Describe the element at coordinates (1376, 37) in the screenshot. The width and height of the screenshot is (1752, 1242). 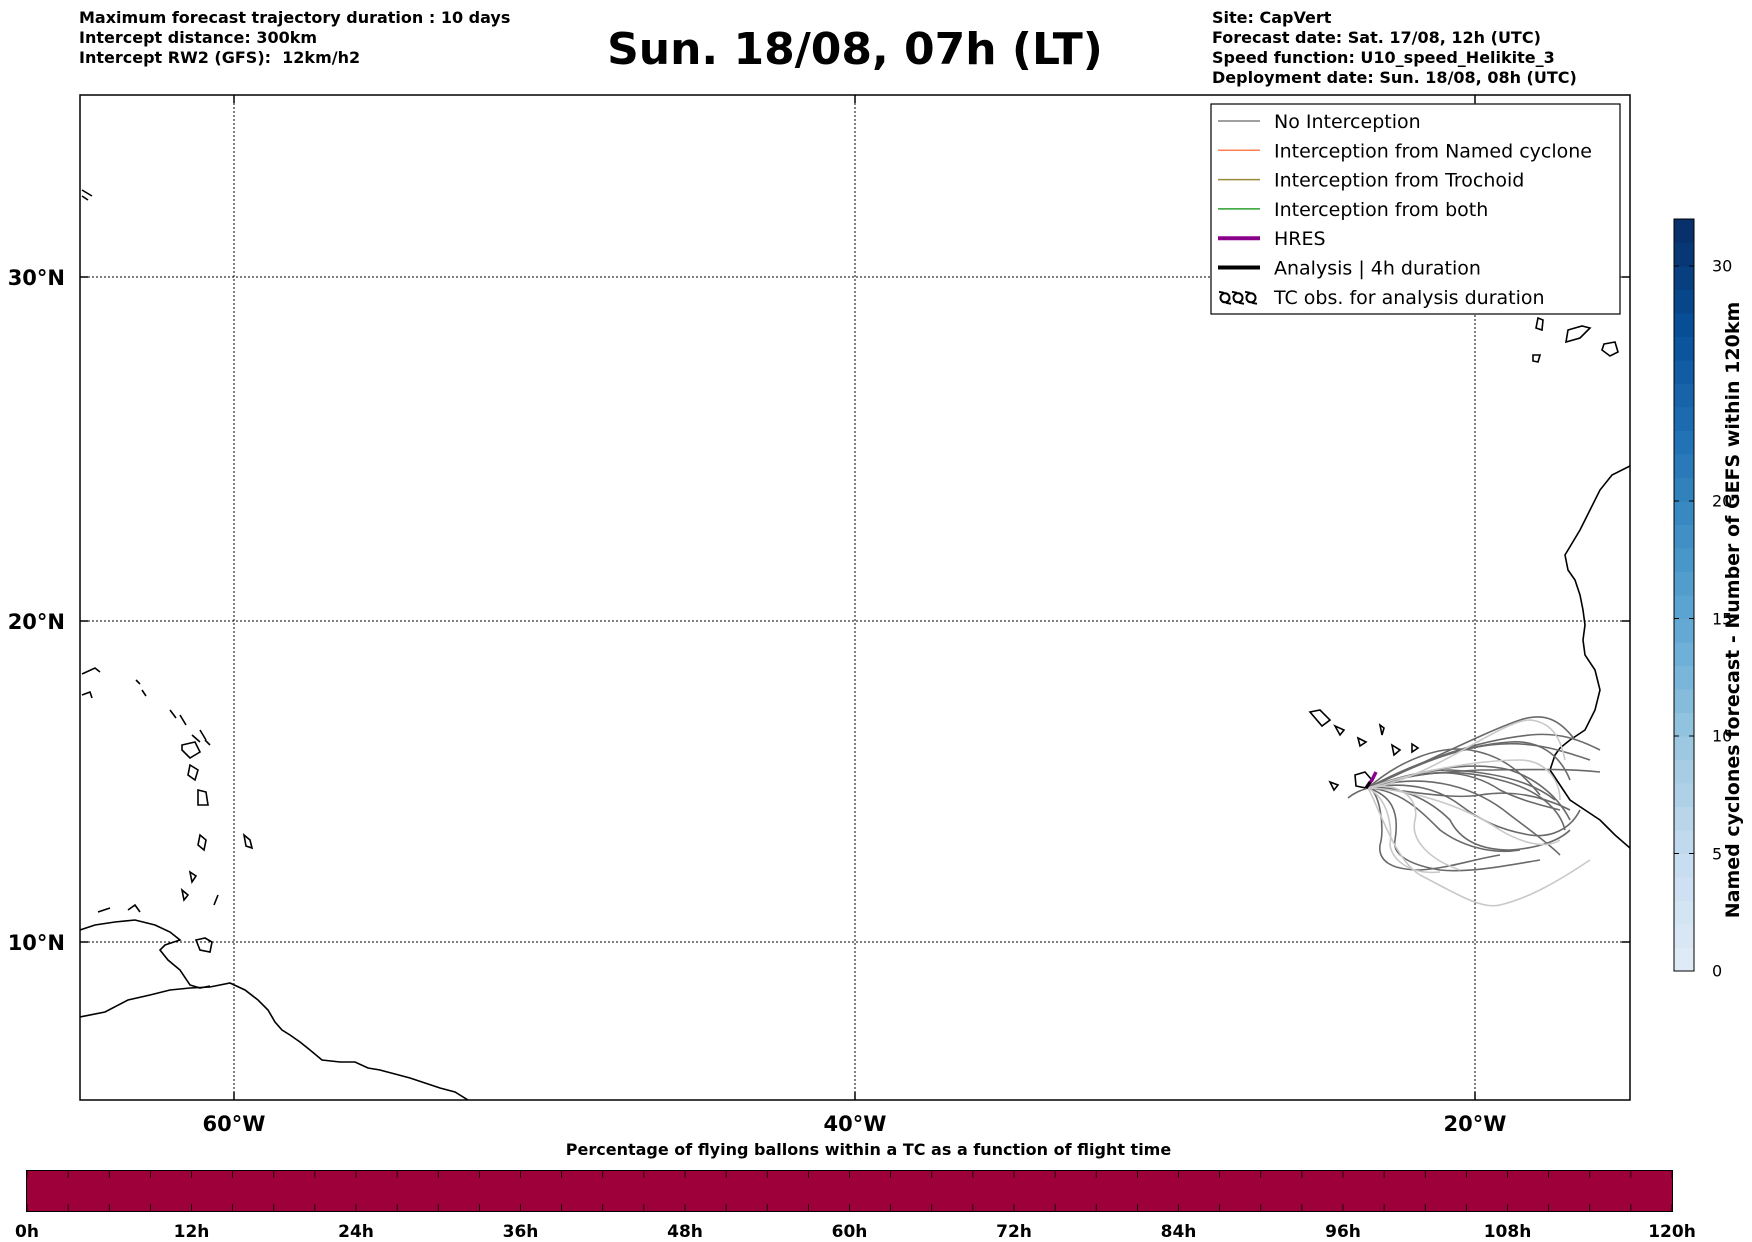
I see `info-right-line-1: Forecast date: Sat. 17/08, 12h (UTC)` at that location.